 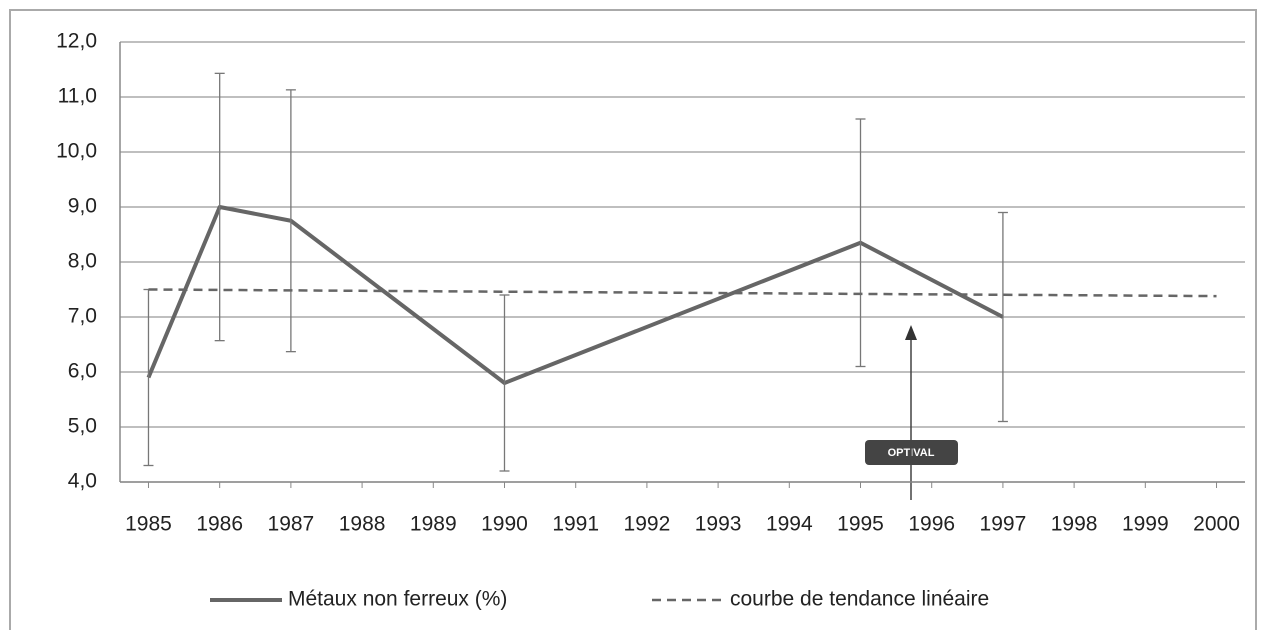 What do you see at coordinates (397, 599) in the screenshot?
I see `legend-label: Métaux non ferreux (%)` at bounding box center [397, 599].